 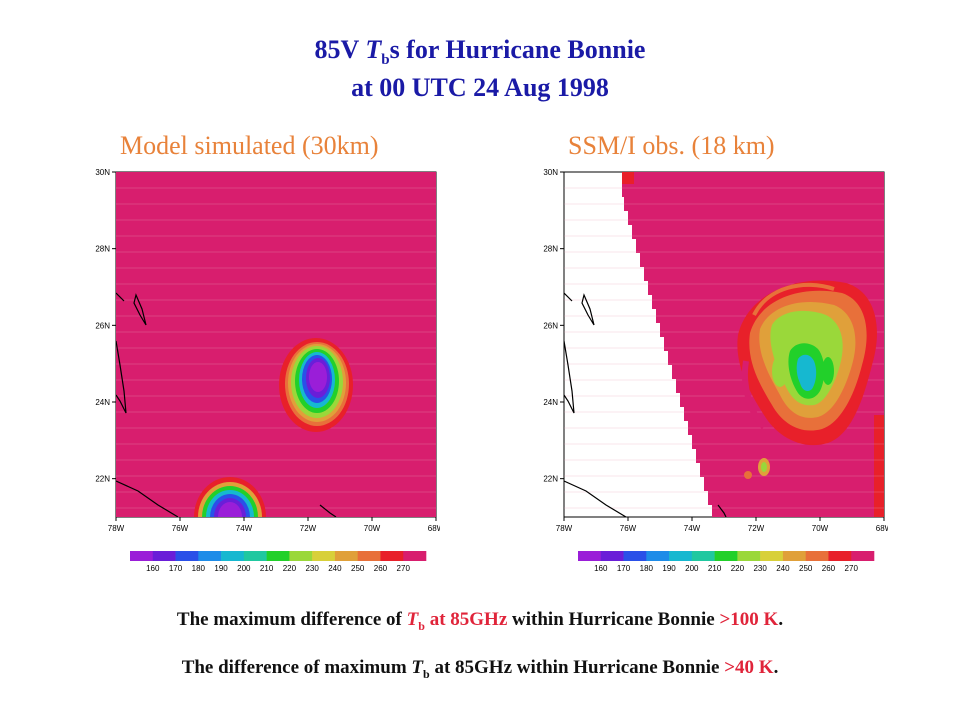 I want to click on footnote2-period: ., so click(x=776, y=667).